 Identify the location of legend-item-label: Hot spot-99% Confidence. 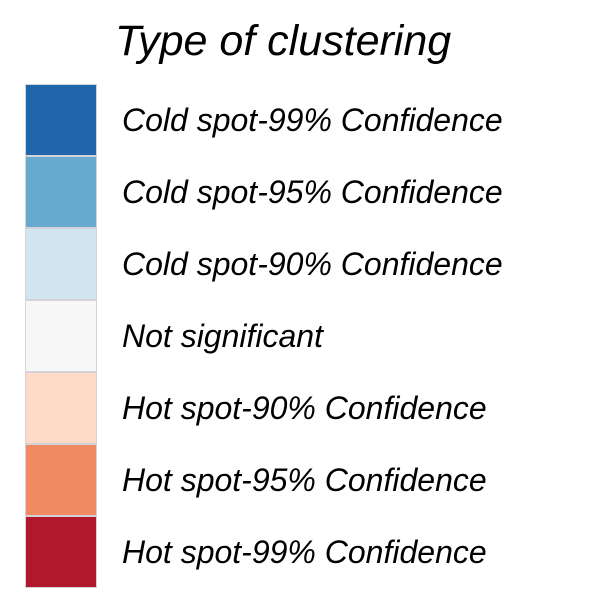
(304, 552).